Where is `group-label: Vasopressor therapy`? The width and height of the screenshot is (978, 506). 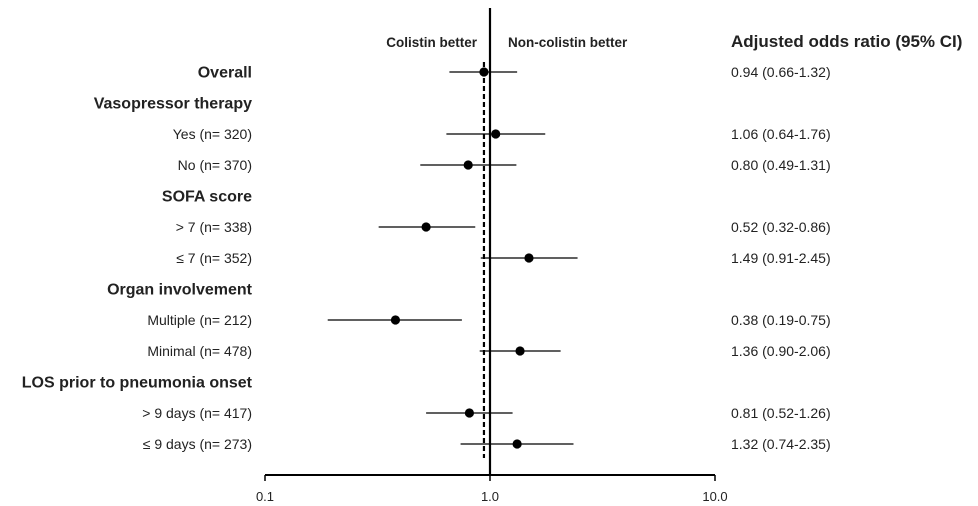
group-label: Vasopressor therapy is located at coordinates (173, 104).